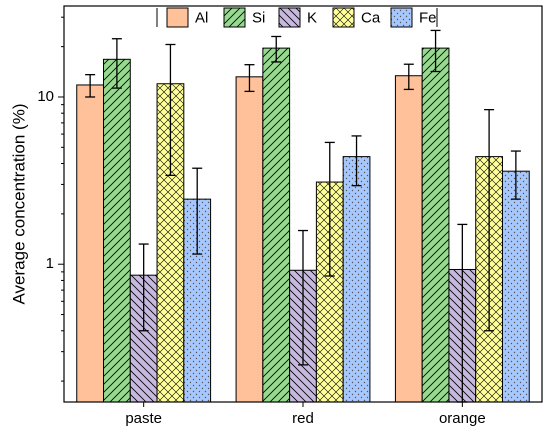  What do you see at coordinates (409, 238) in the screenshot?
I see `bar-al-orange` at bounding box center [409, 238].